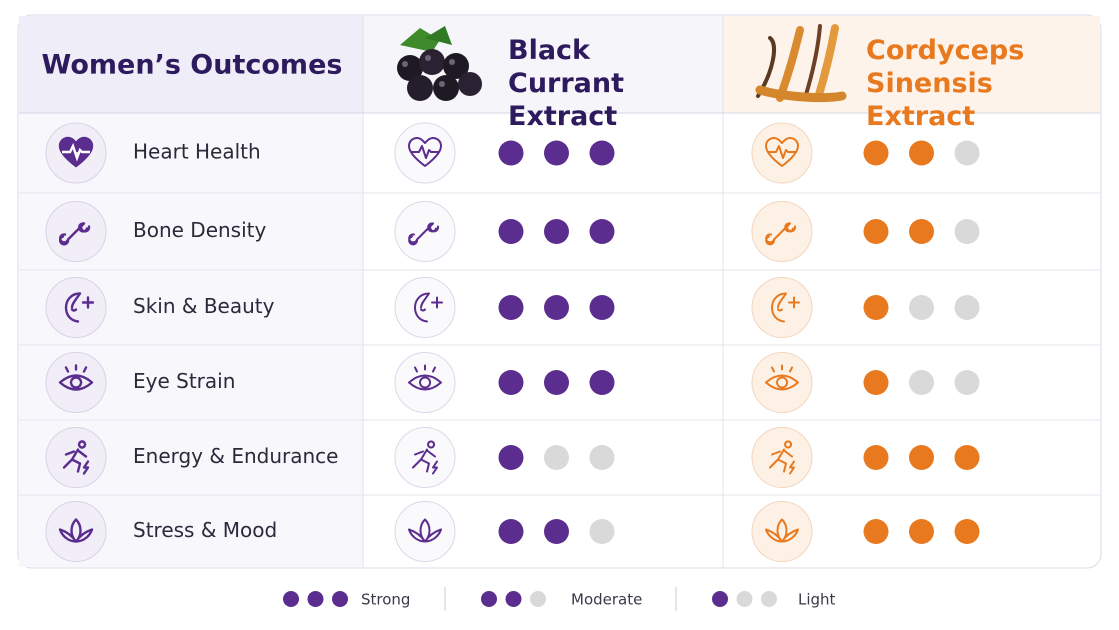 The image size is (1119, 630). I want to click on row-label: Stress & Mood, so click(205, 530).